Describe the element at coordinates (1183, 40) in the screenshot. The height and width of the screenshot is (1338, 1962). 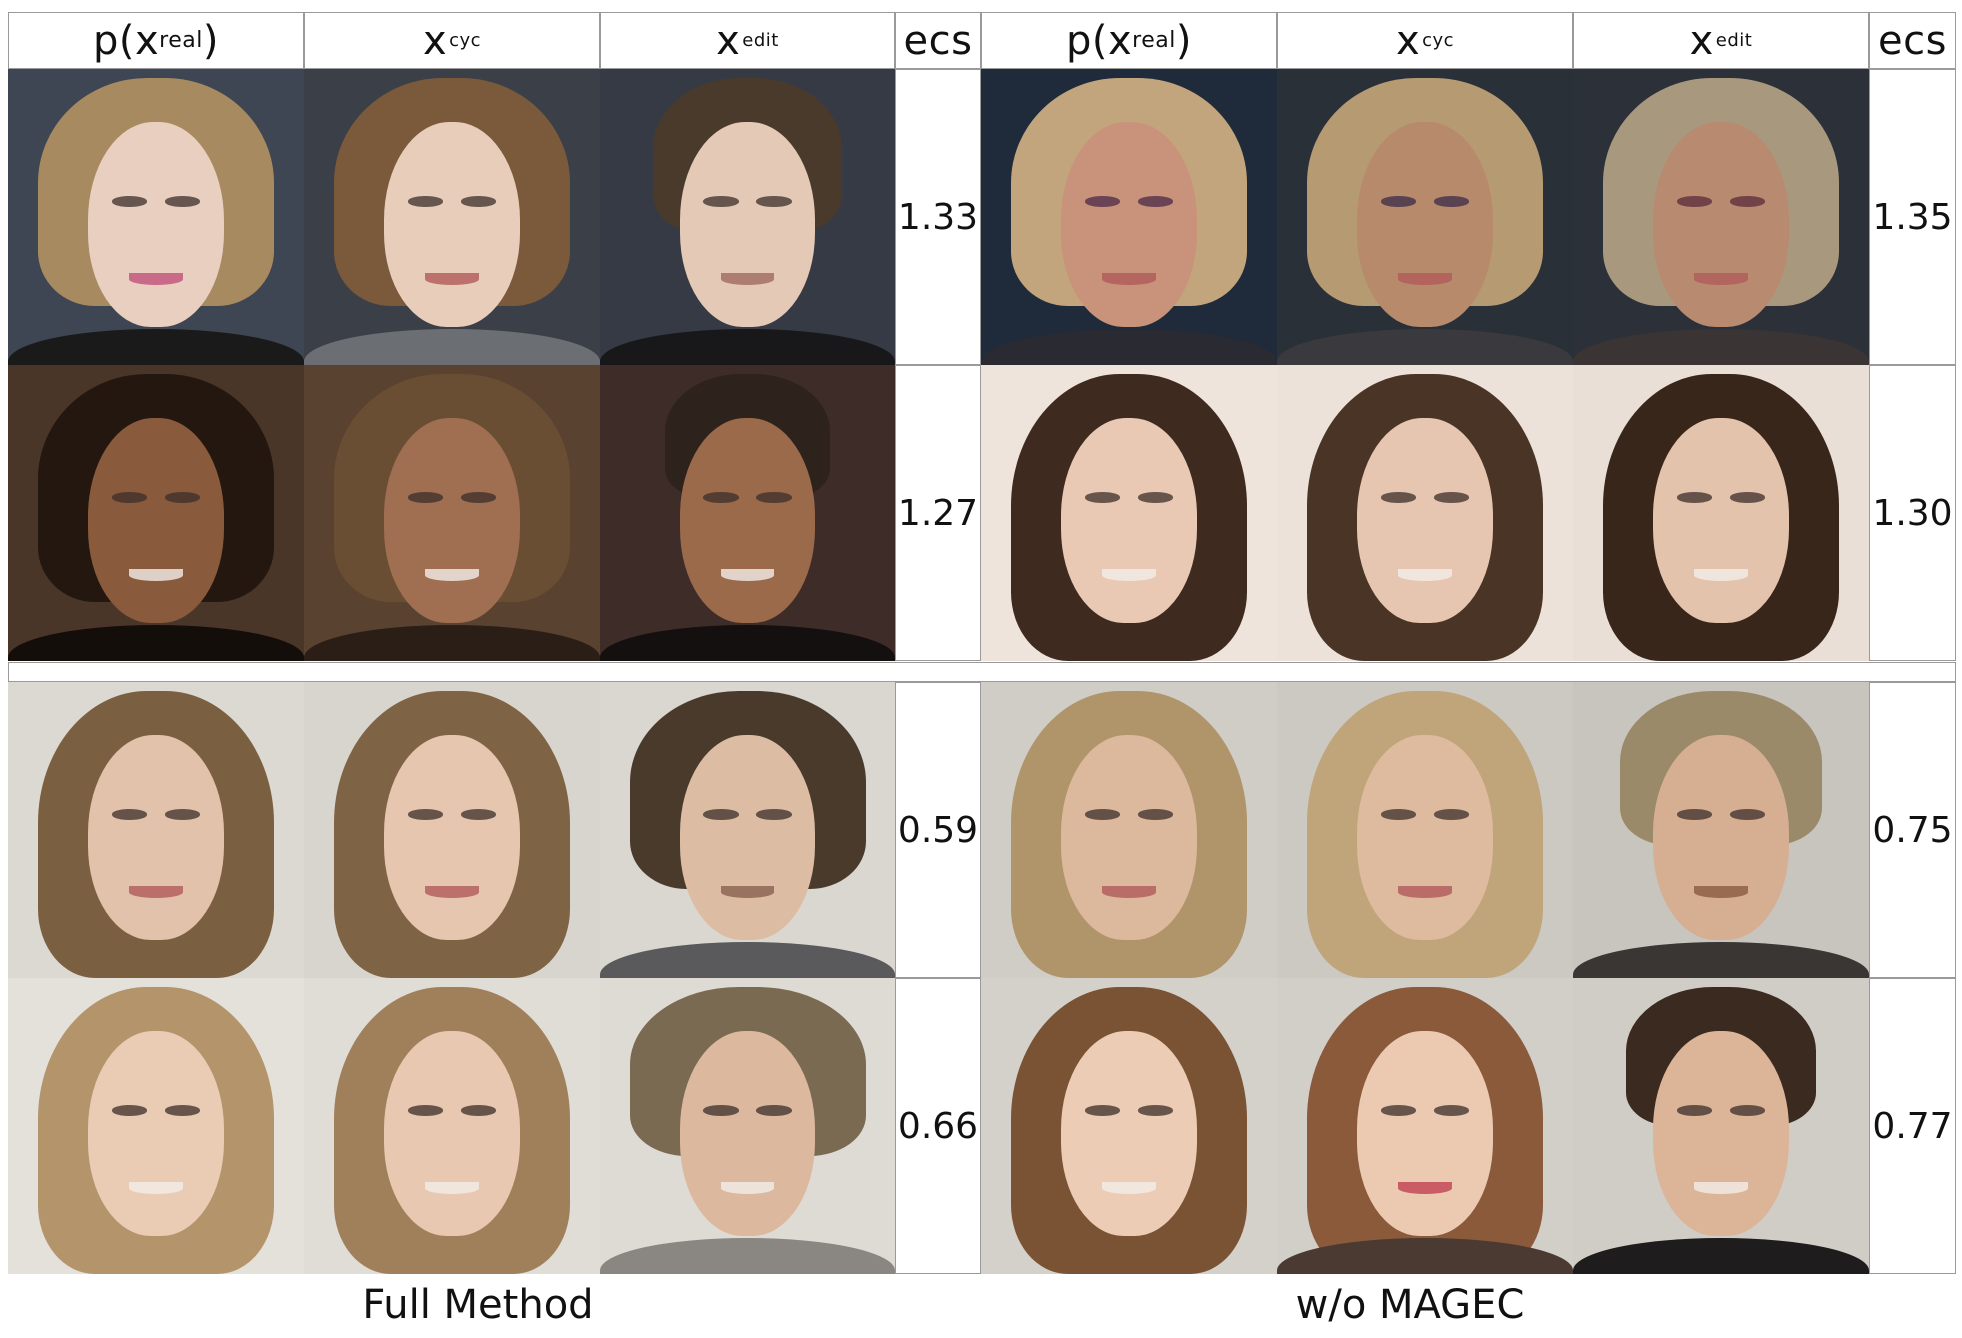
I see `header-right-real-tail: )` at that location.